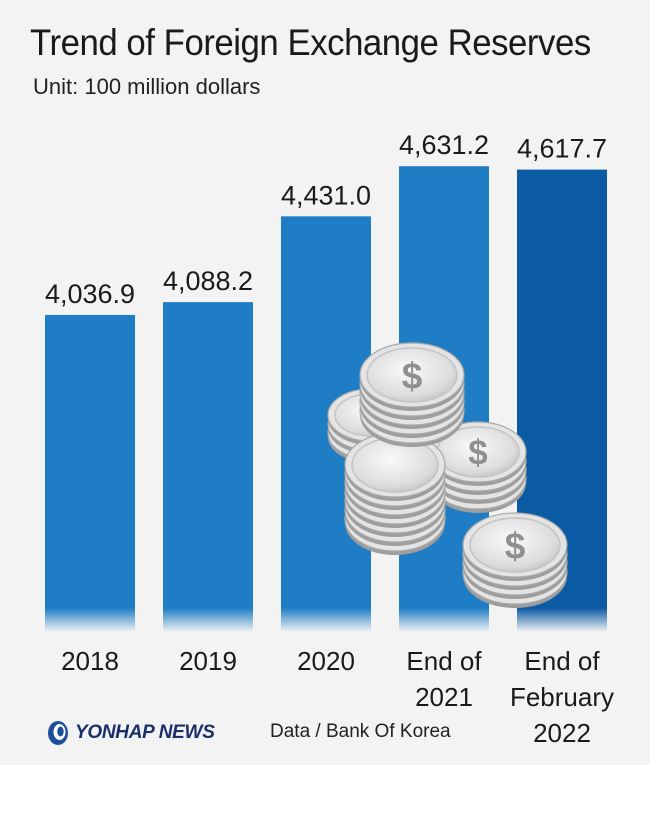  Describe the element at coordinates (444, 145) in the screenshot. I see `value-label-4: 4,631.2` at that location.